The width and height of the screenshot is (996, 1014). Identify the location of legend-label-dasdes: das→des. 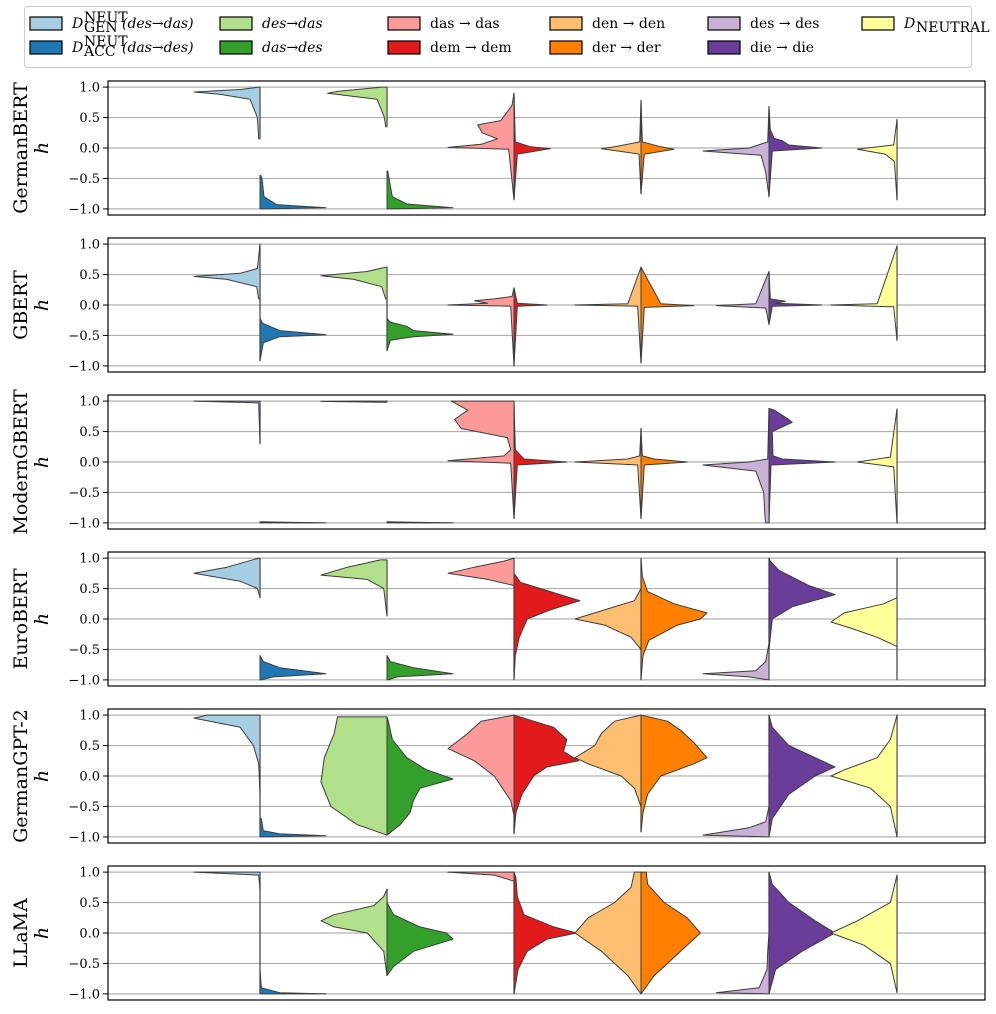
(292, 48).